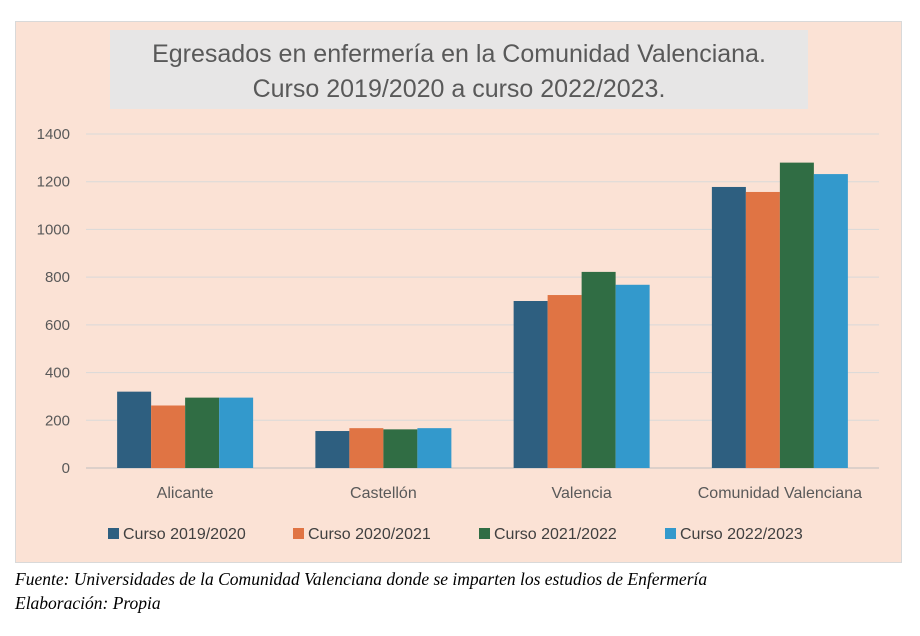 The height and width of the screenshot is (636, 920). Describe the element at coordinates (582, 493) in the screenshot. I see `x-category-label: Valencia` at that location.